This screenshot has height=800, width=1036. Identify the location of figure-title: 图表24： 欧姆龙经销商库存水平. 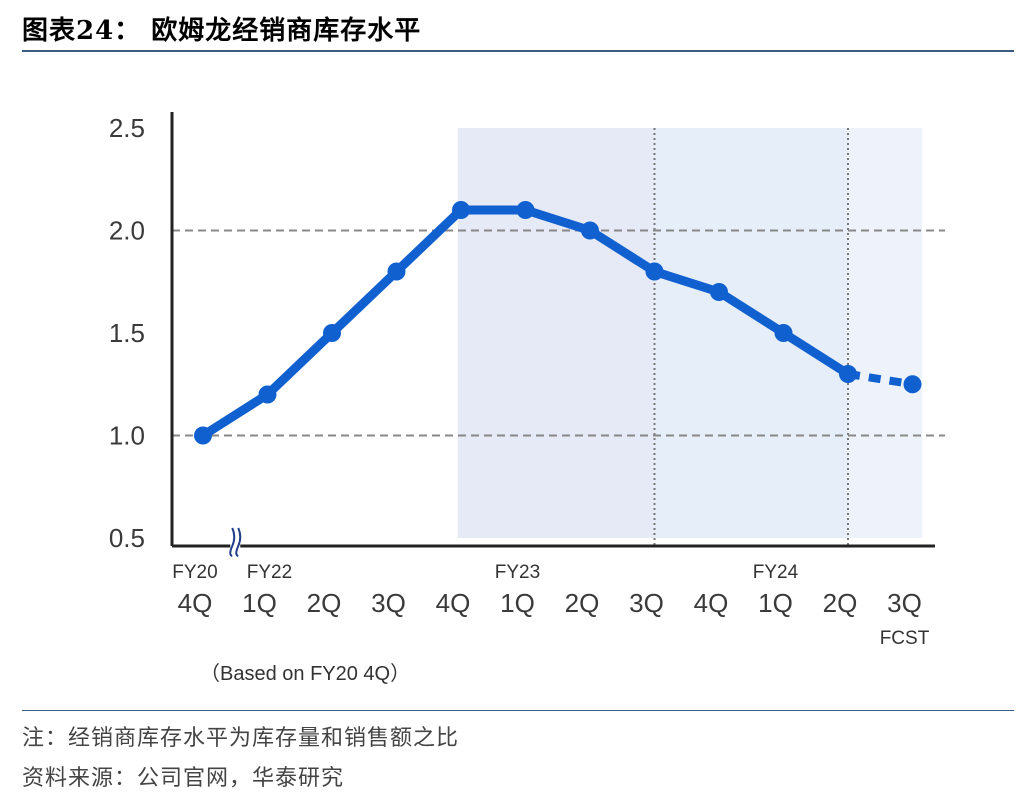
(222, 31).